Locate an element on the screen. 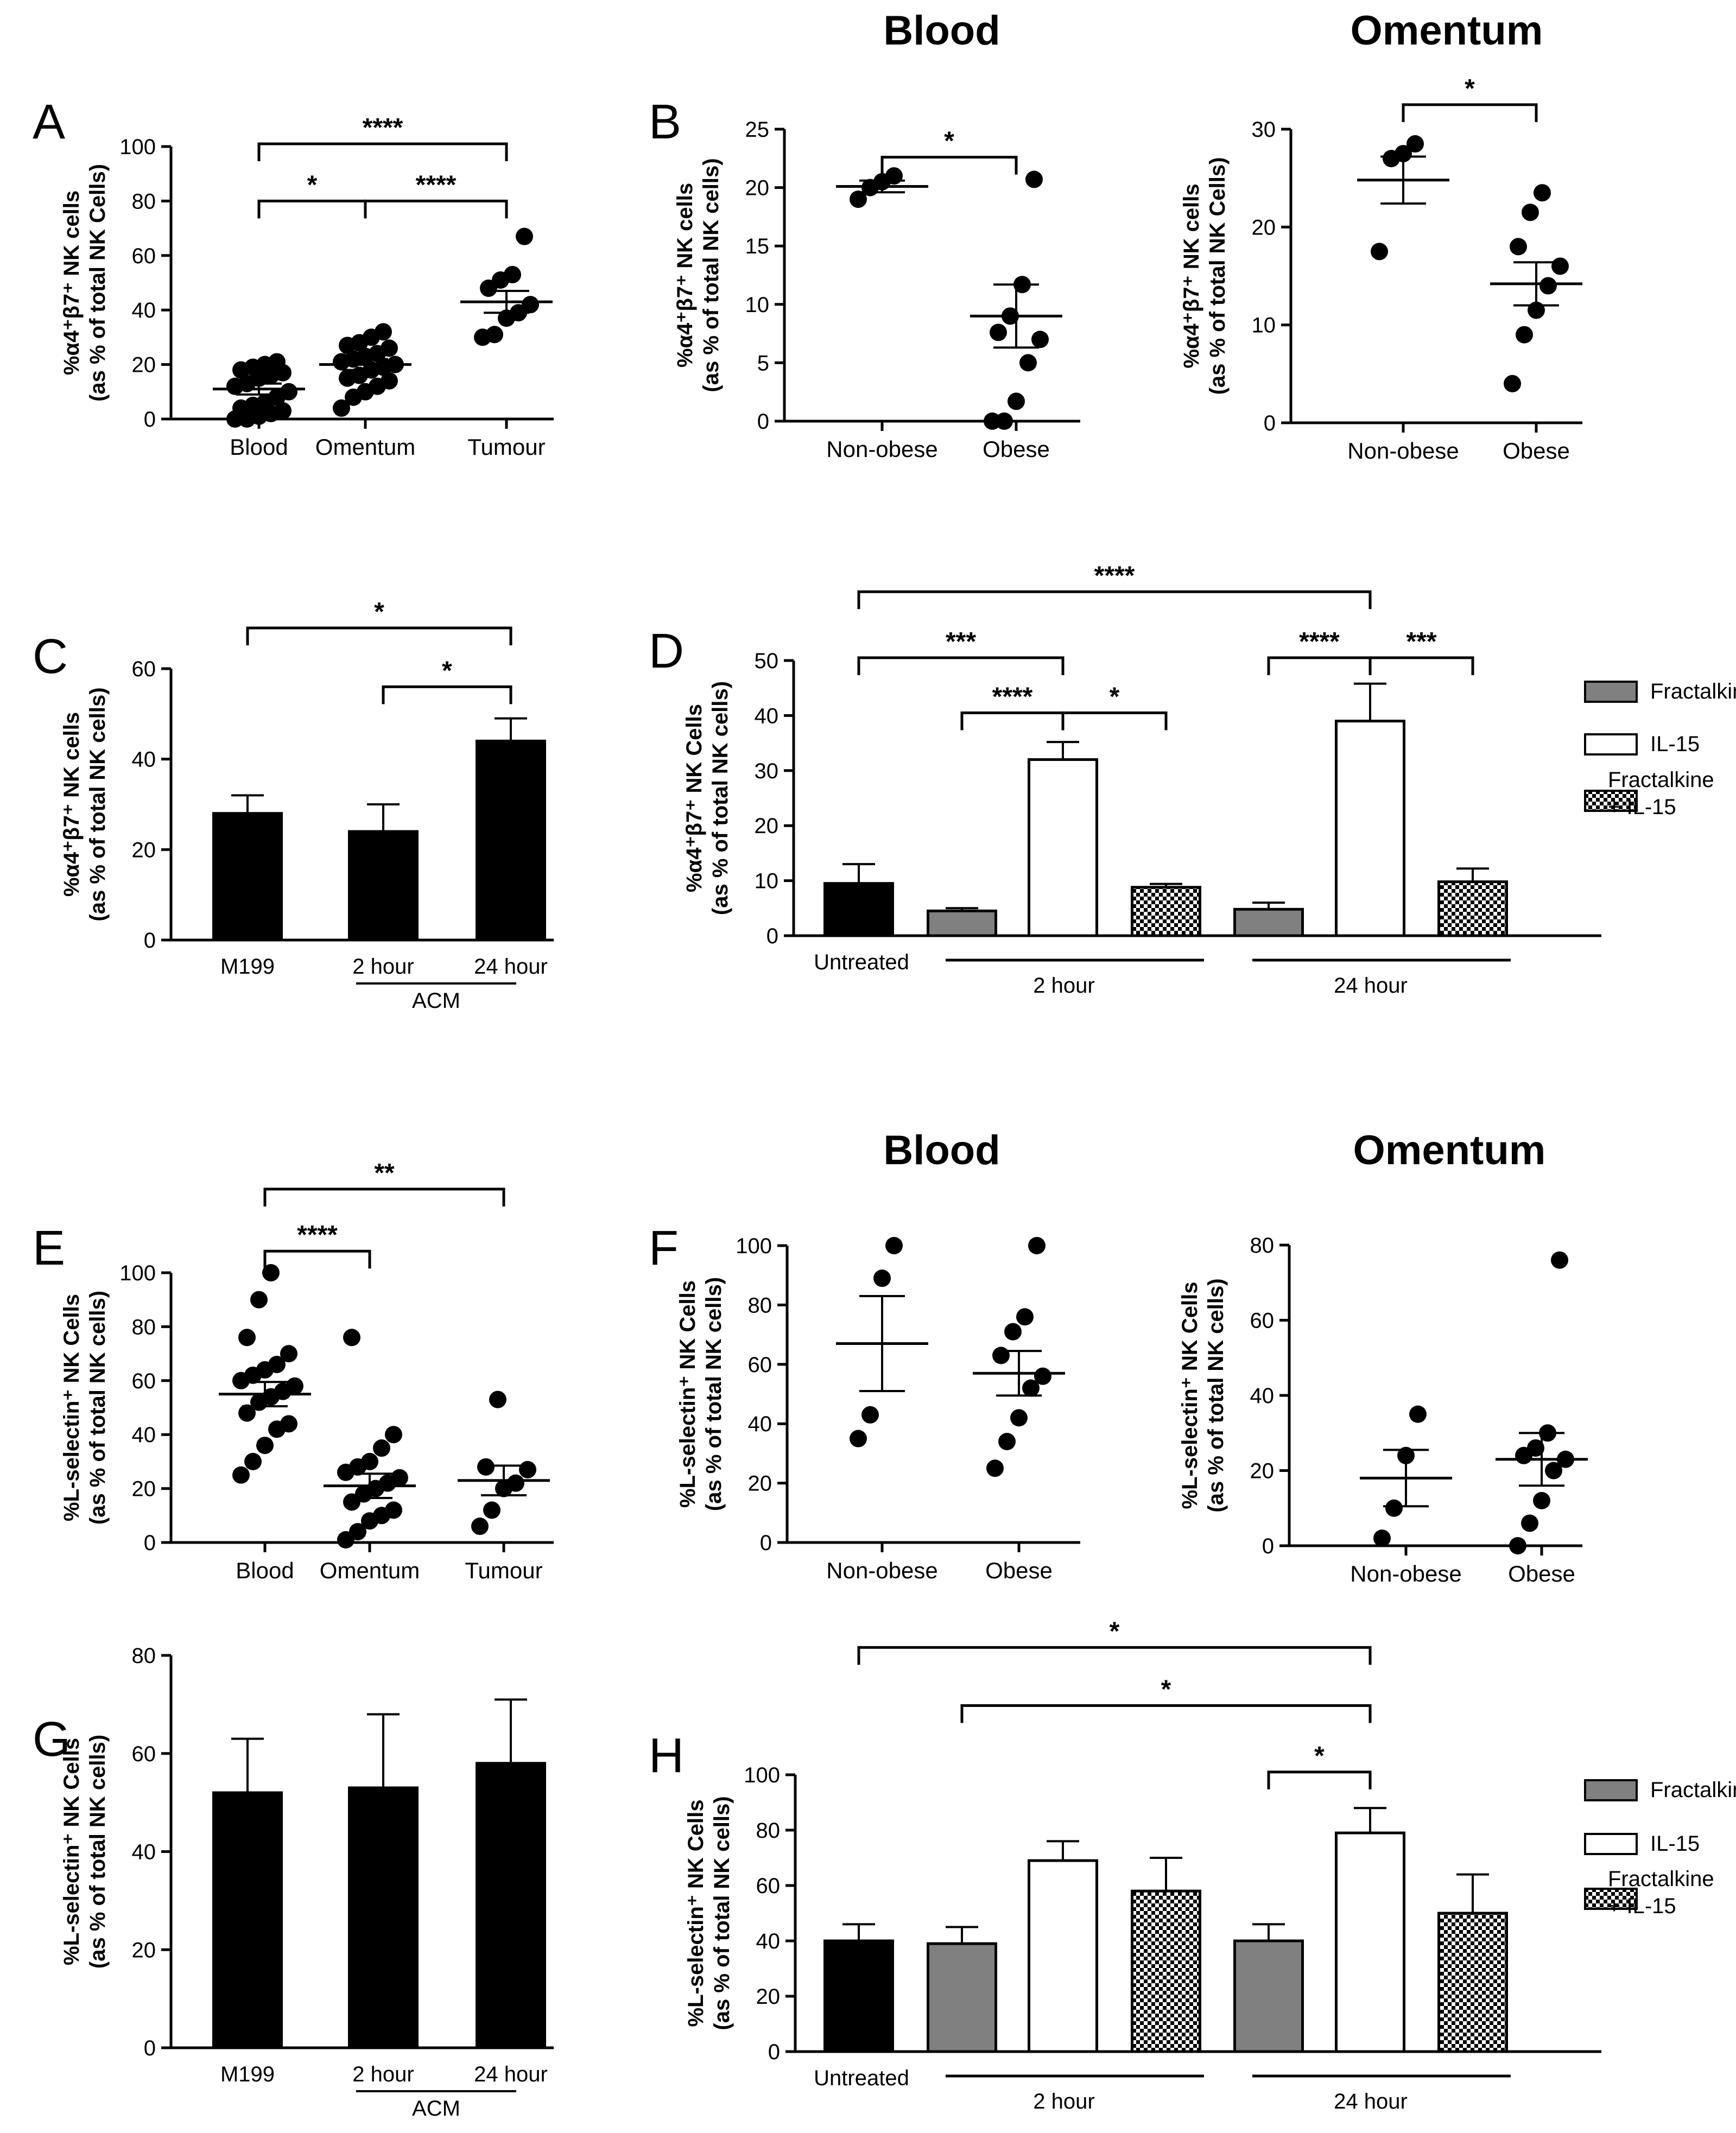 This screenshot has height=2133, width=1736. group-label: 2 hour is located at coordinates (1063, 2101).